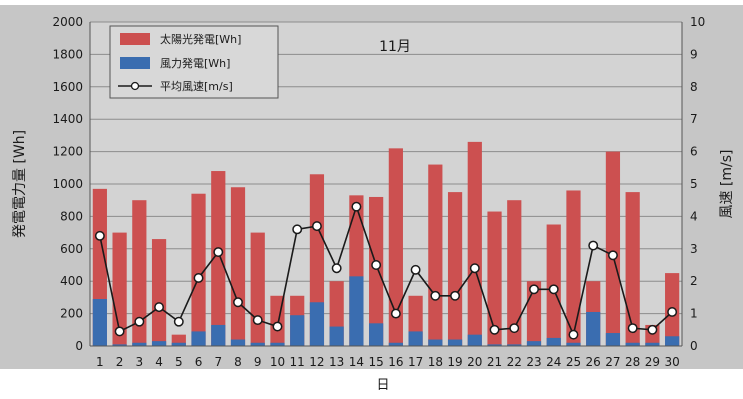 Image resolution: width=743 pixels, height=399 pixels. What do you see at coordinates (375, 362) in the screenshot?
I see `x-tick-label: 15` at bounding box center [375, 362].